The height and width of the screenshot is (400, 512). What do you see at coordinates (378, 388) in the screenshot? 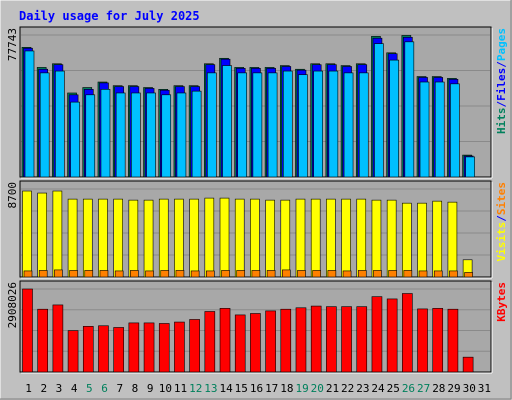
I see `x-tick-day-24: 24` at bounding box center [378, 388].